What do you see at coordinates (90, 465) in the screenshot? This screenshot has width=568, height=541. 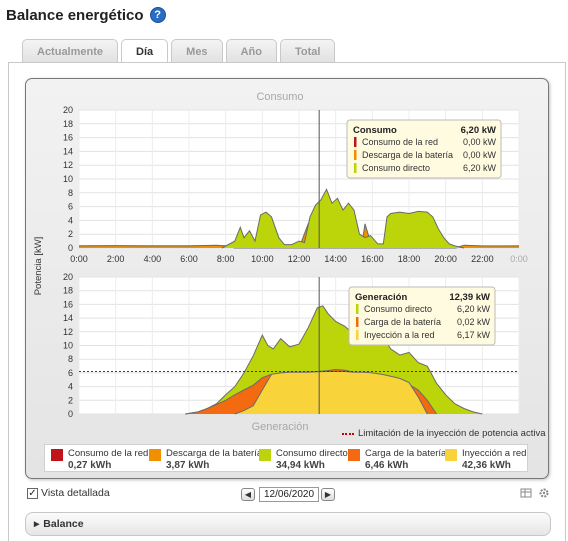 I see `legend-value: 0,27 kWh` at bounding box center [90, 465].